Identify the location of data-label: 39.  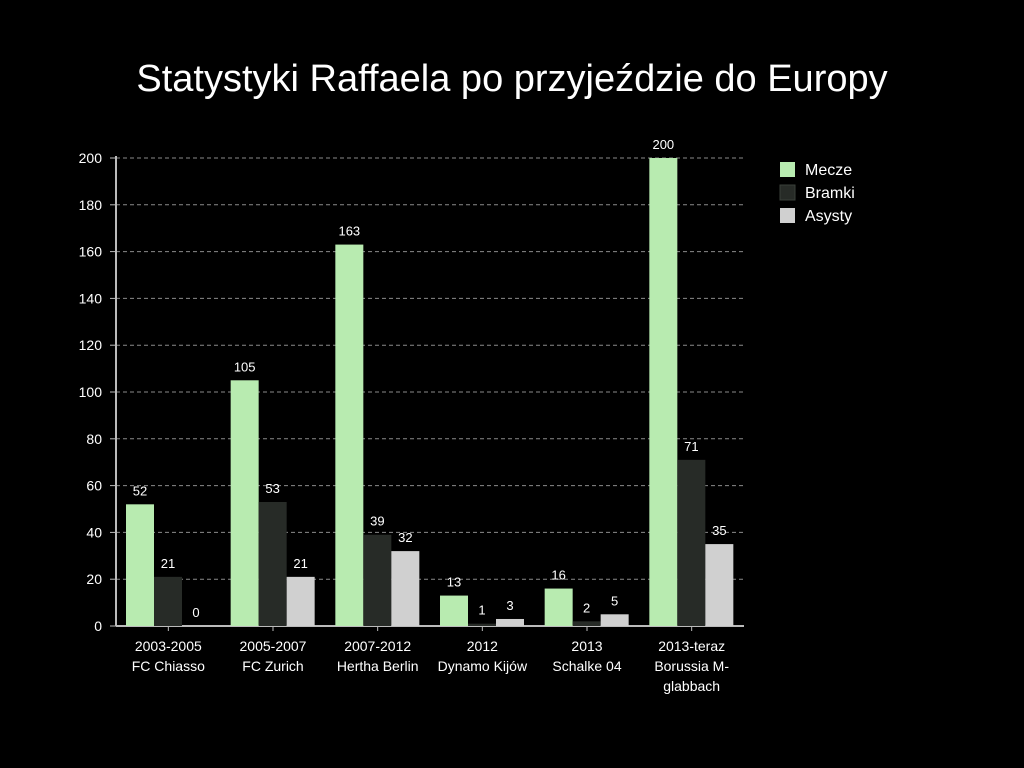
(377, 521).